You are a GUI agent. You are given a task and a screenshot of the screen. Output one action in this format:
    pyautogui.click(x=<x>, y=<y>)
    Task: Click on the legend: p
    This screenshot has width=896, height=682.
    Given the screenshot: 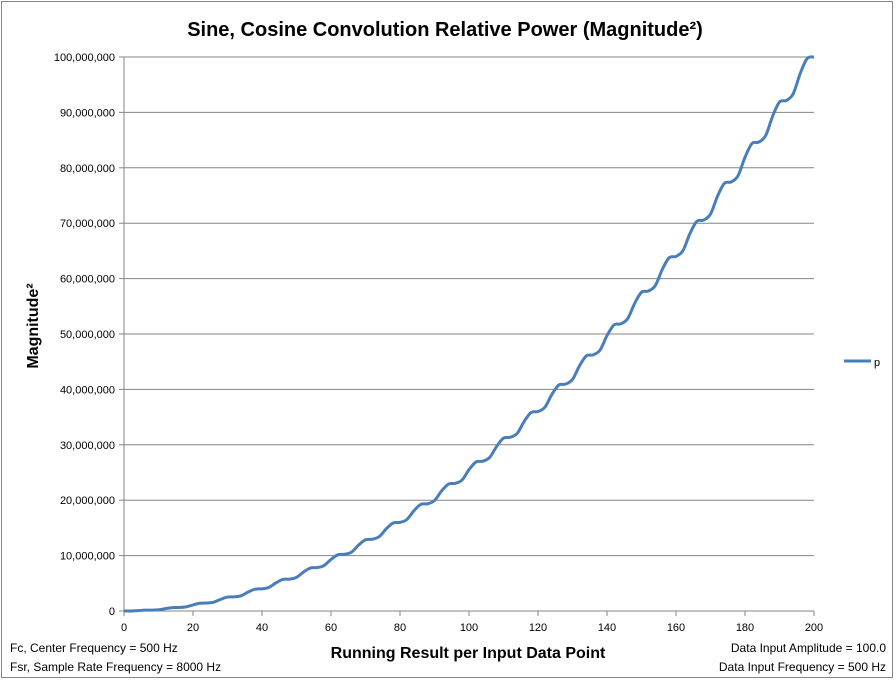 What is the action you would take?
    pyautogui.click(x=862, y=363)
    